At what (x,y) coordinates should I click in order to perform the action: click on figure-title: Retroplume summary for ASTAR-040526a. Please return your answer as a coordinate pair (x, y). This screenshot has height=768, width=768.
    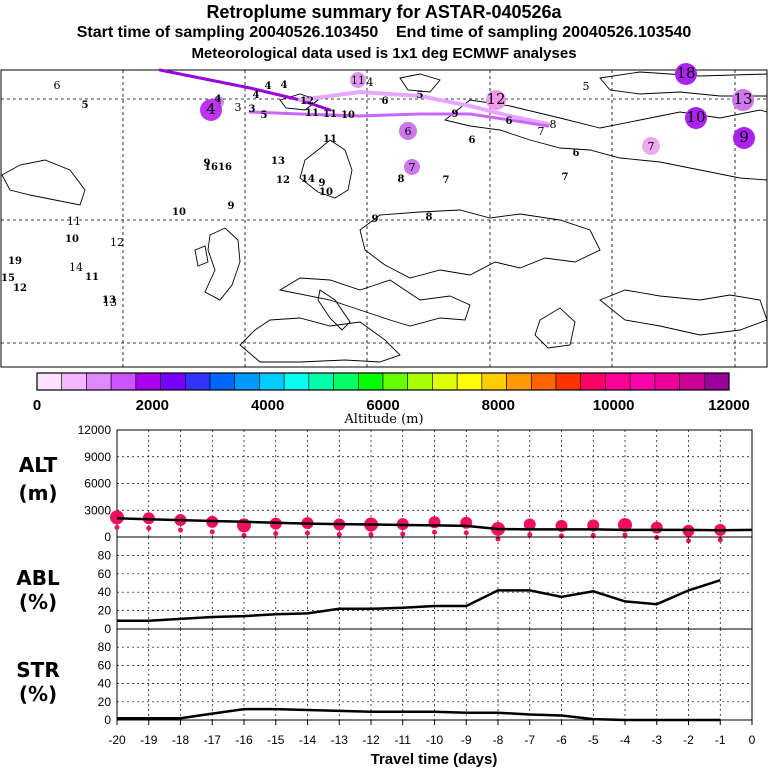
    Looking at the image, I should click on (384, 12).